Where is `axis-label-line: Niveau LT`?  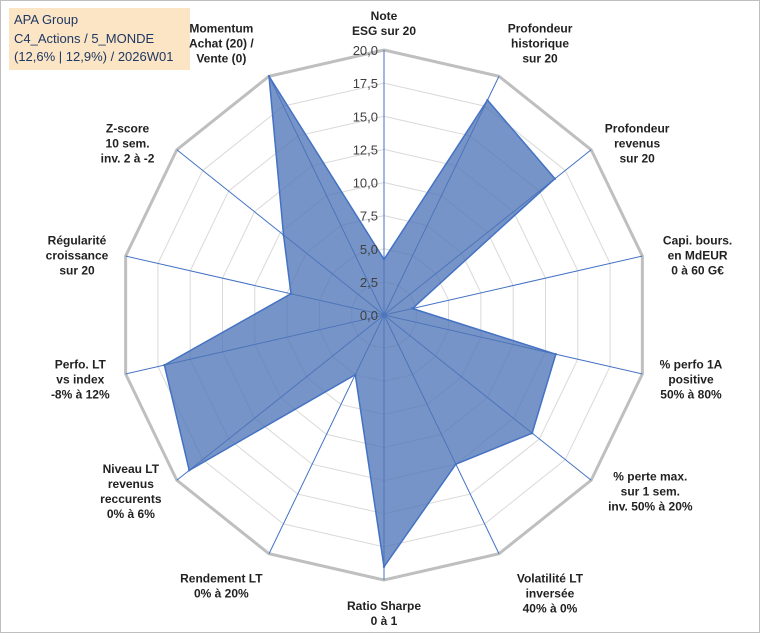
axis-label-line: Niveau LT is located at coordinates (131, 469).